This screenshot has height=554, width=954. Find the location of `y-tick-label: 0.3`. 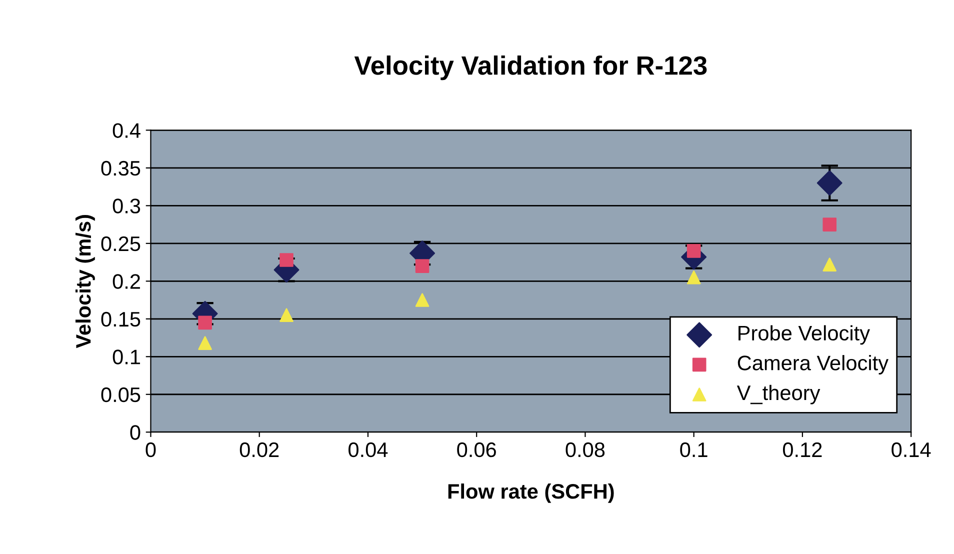

y-tick-label: 0.3 is located at coordinates (126, 206).